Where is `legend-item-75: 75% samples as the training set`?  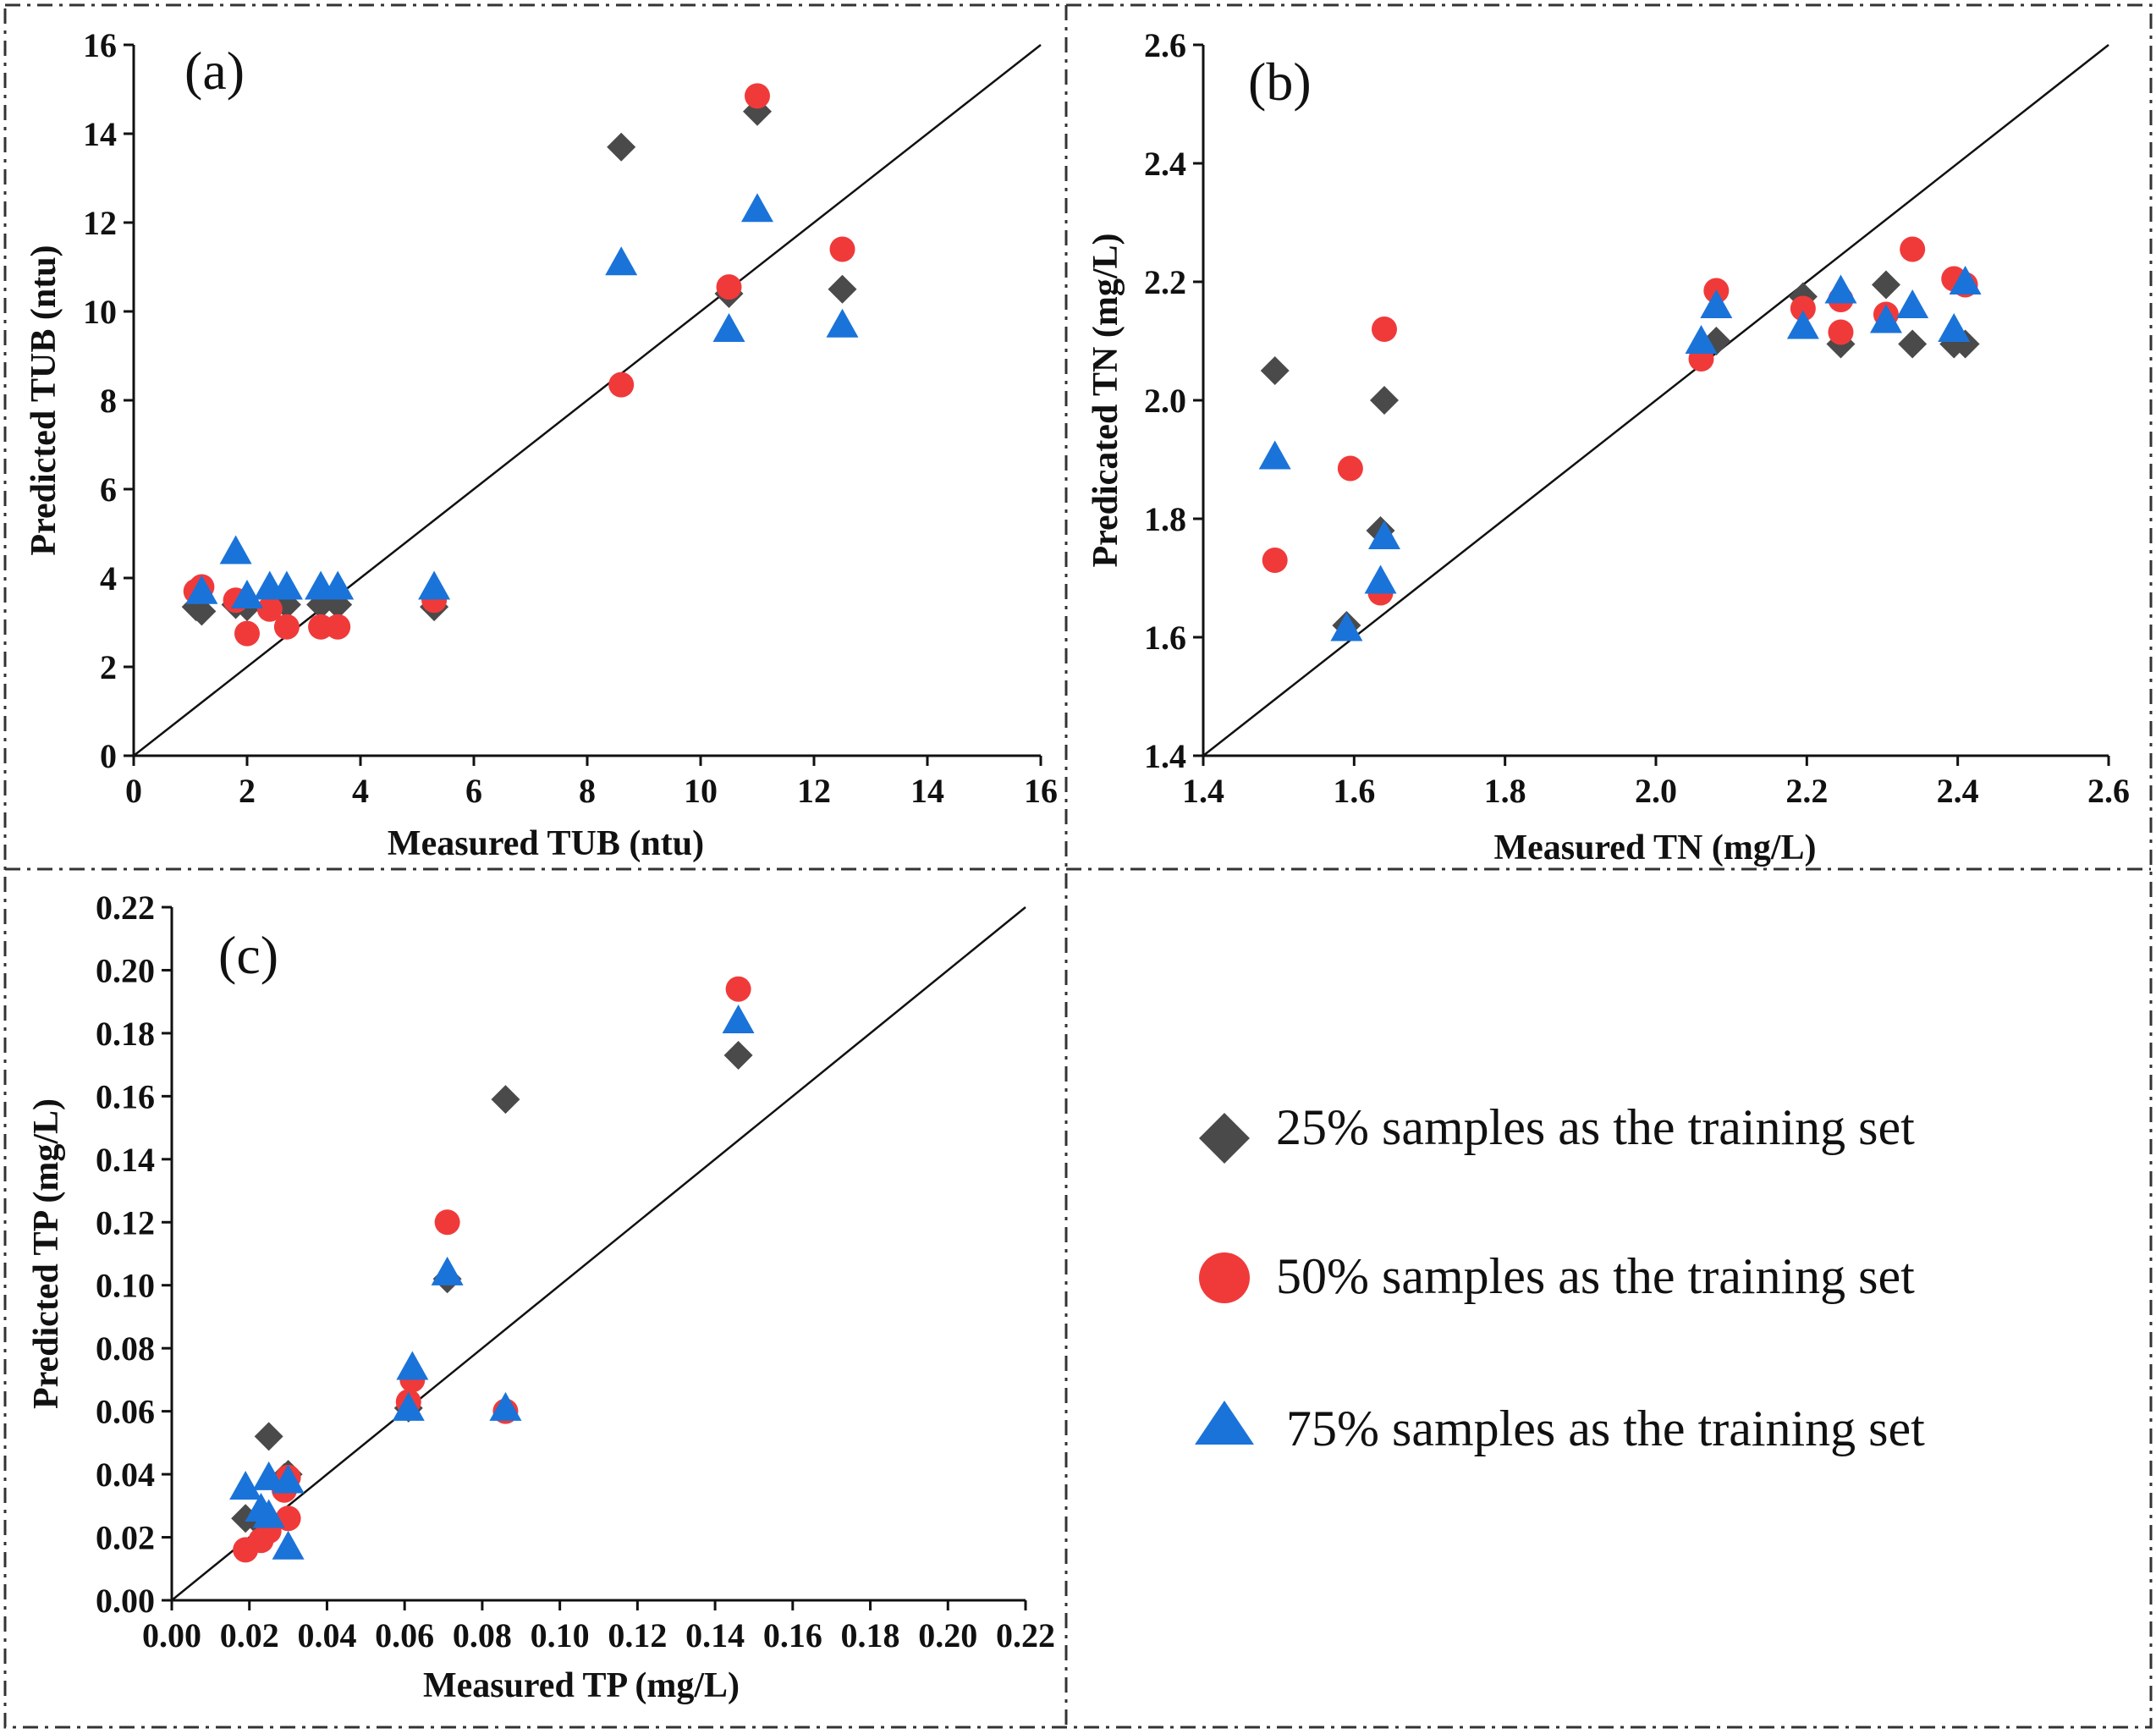 legend-item-75: 75% samples as the training set is located at coordinates (1560, 1428).